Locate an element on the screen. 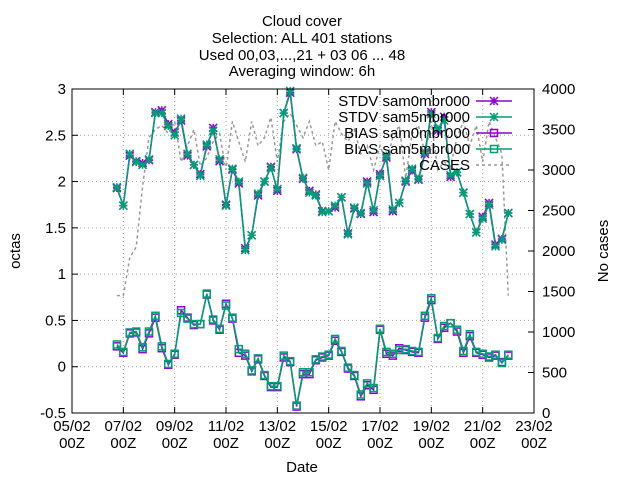 The width and height of the screenshot is (640, 485). y-tick-label: 3 is located at coordinates (62, 89).